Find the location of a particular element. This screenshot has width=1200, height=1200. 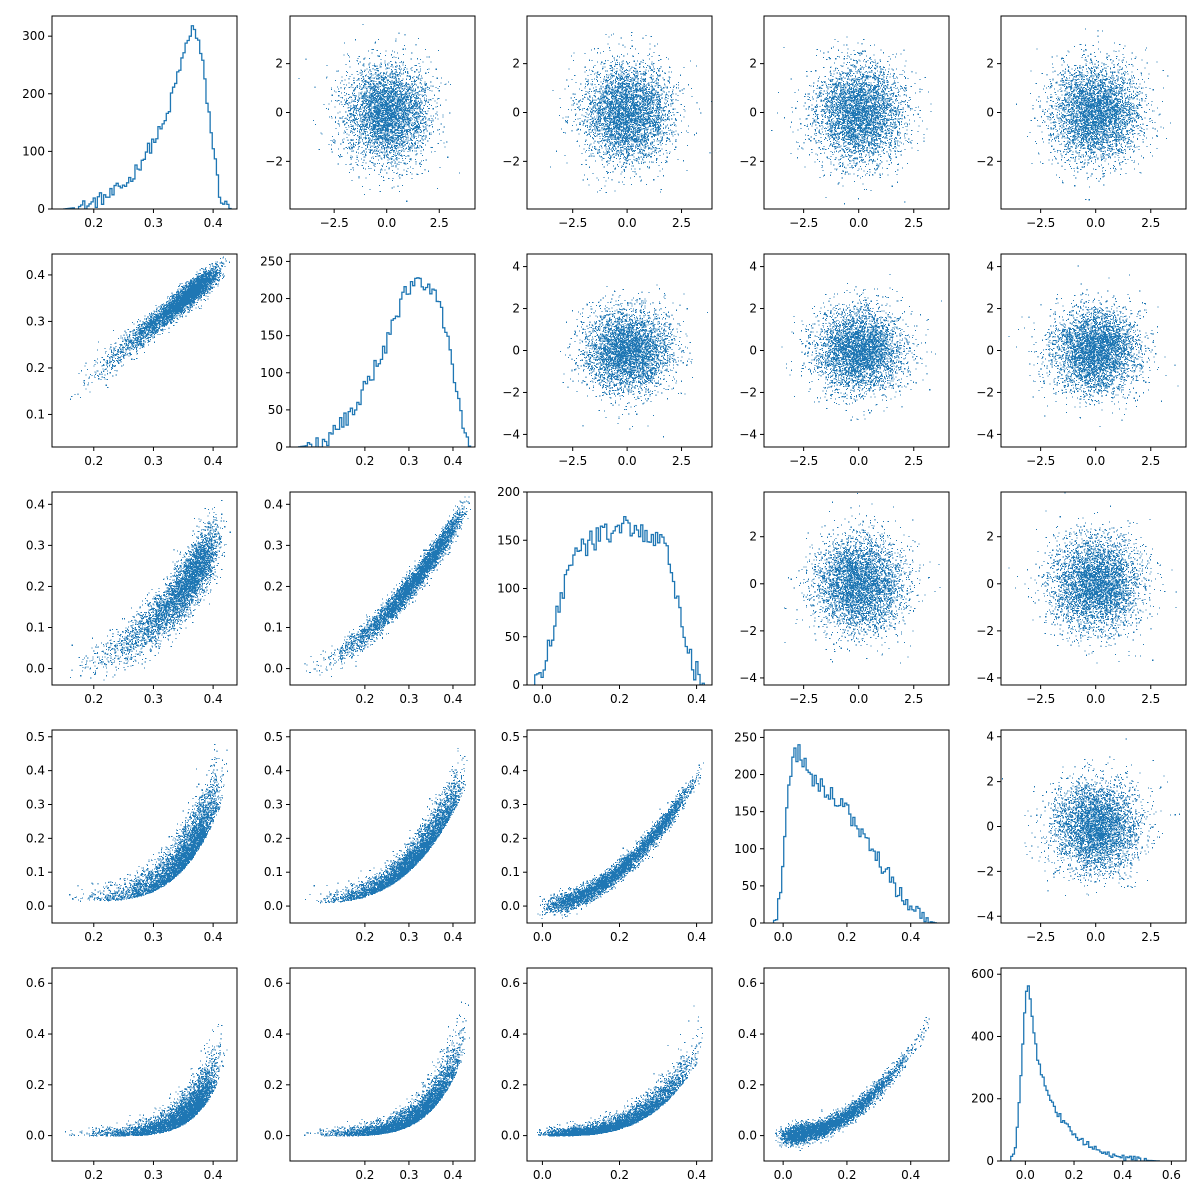

y-tick-label: 100 is located at coordinates (508, 589).